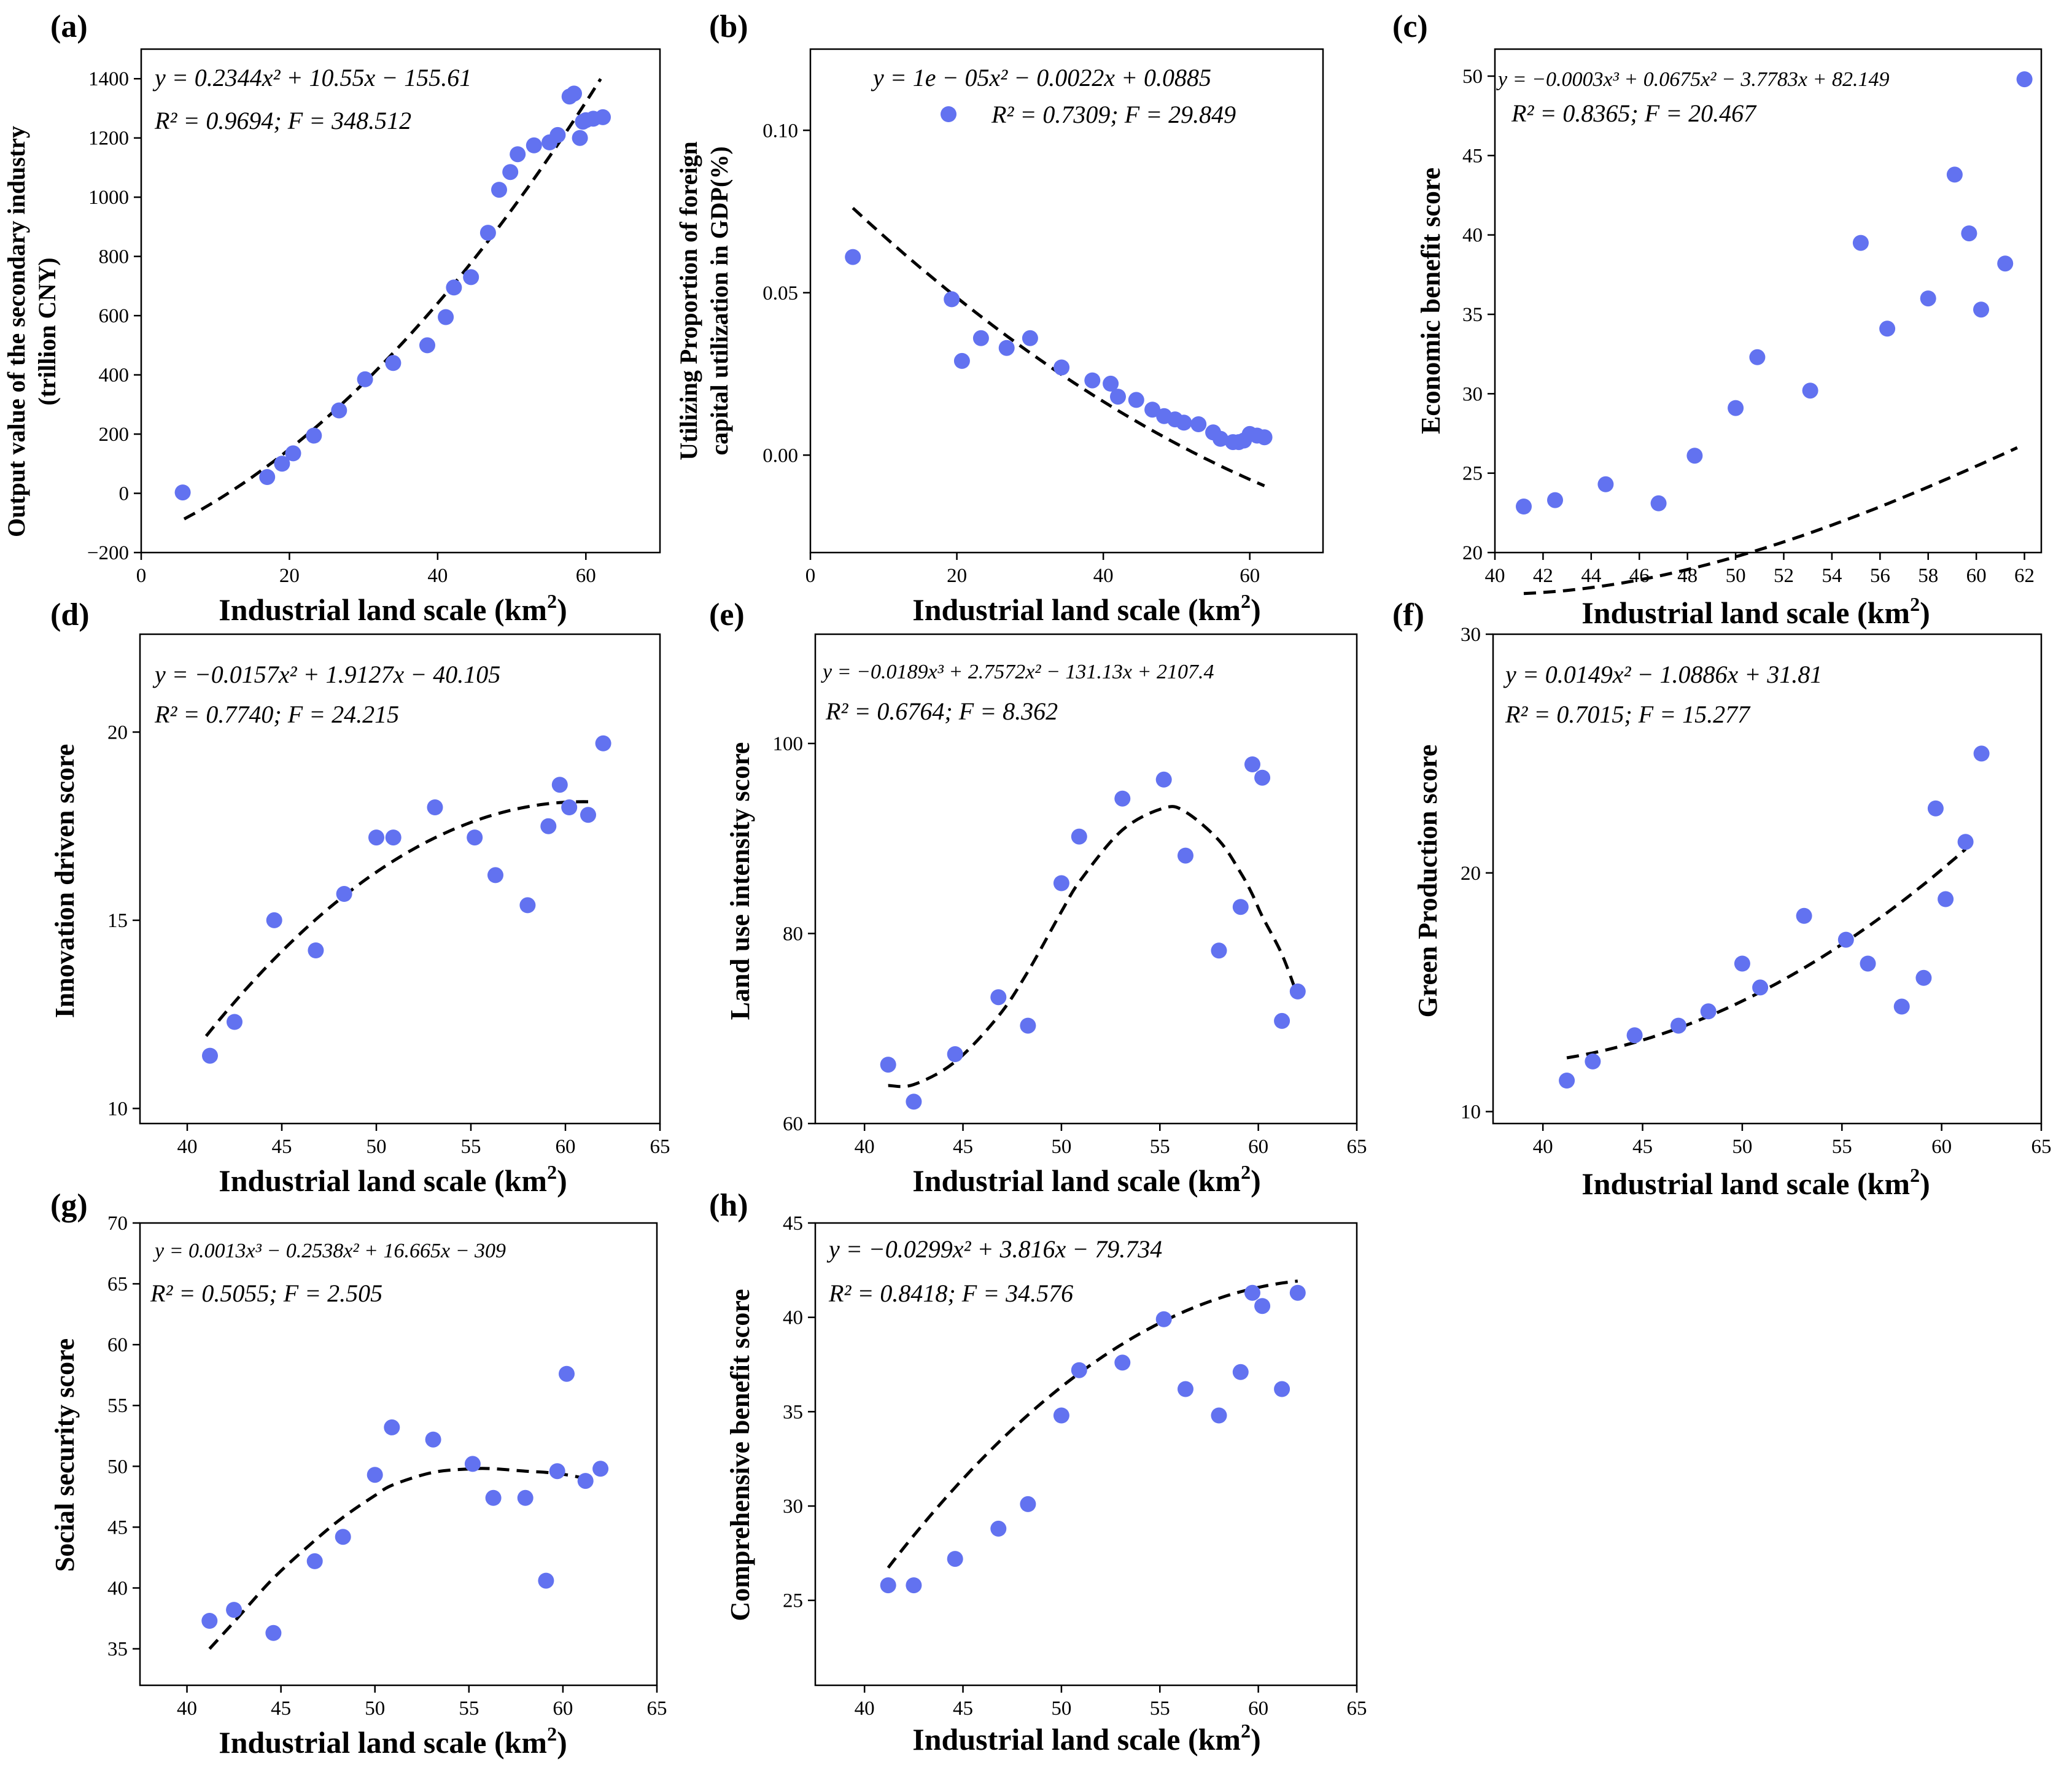 The height and width of the screenshot is (1778, 2072). I want to click on fit-statistics: R² = 0.8365; F = 20.467, so click(1634, 113).